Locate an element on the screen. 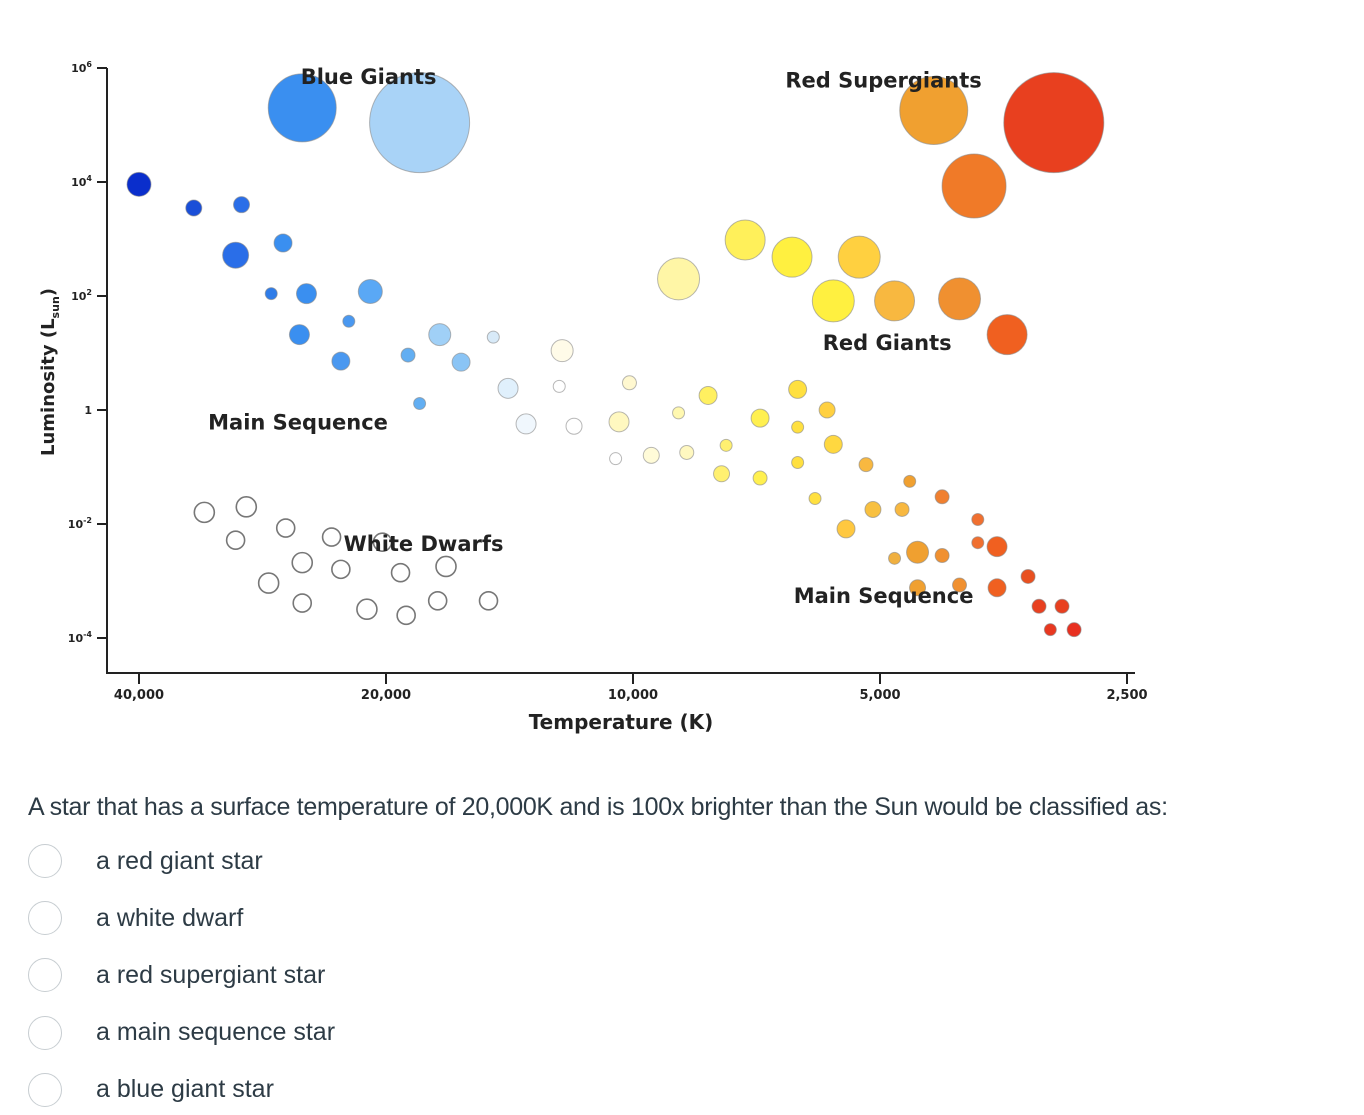  option-label: a red giant star is located at coordinates (179, 860).